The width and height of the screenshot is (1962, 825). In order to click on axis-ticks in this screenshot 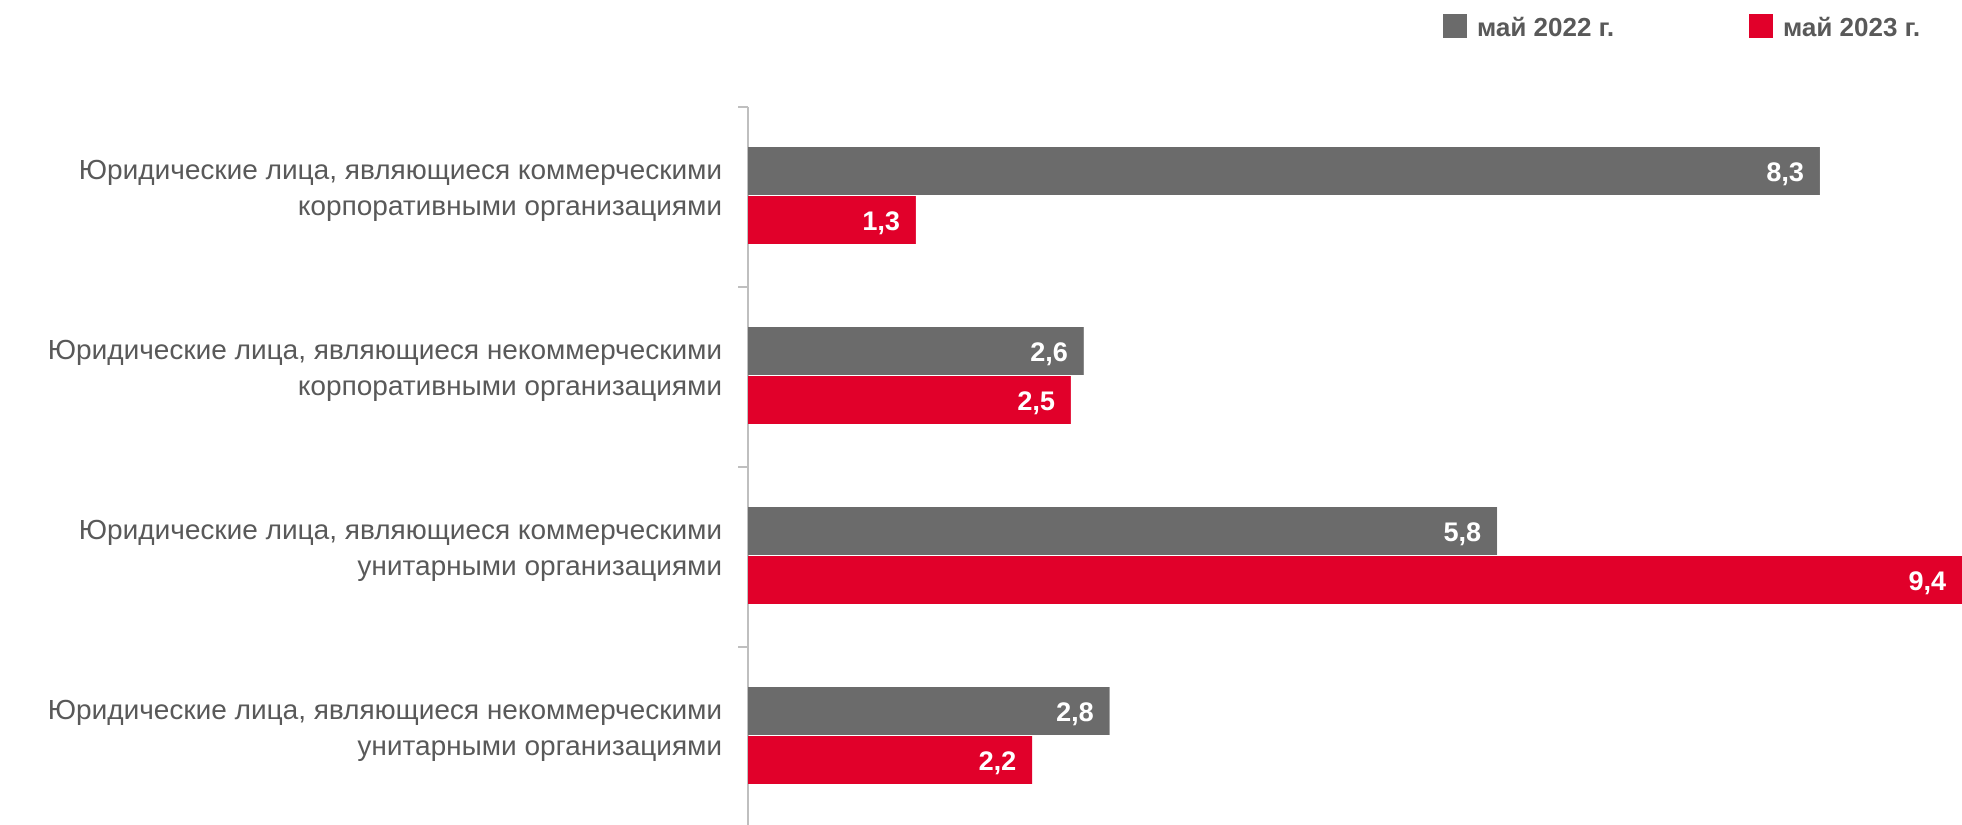, I will do `click(743, 377)`.